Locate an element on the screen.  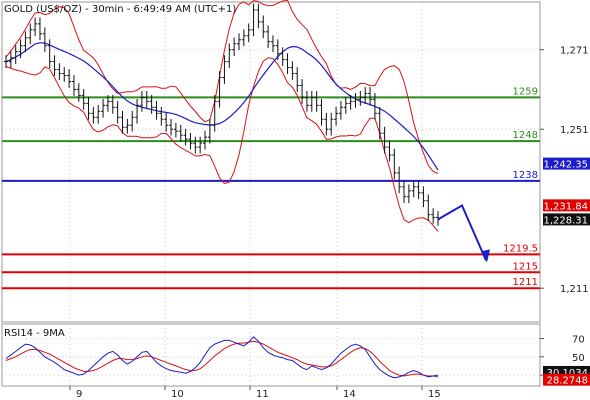
x-axis-tick-label: 10 is located at coordinates (177, 394).